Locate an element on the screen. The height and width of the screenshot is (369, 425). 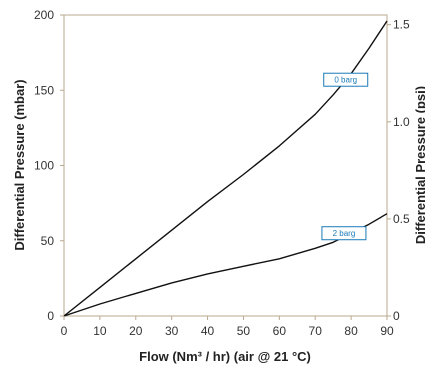
y-axis-label: Differential Pressure (mbar) is located at coordinates (19, 164).